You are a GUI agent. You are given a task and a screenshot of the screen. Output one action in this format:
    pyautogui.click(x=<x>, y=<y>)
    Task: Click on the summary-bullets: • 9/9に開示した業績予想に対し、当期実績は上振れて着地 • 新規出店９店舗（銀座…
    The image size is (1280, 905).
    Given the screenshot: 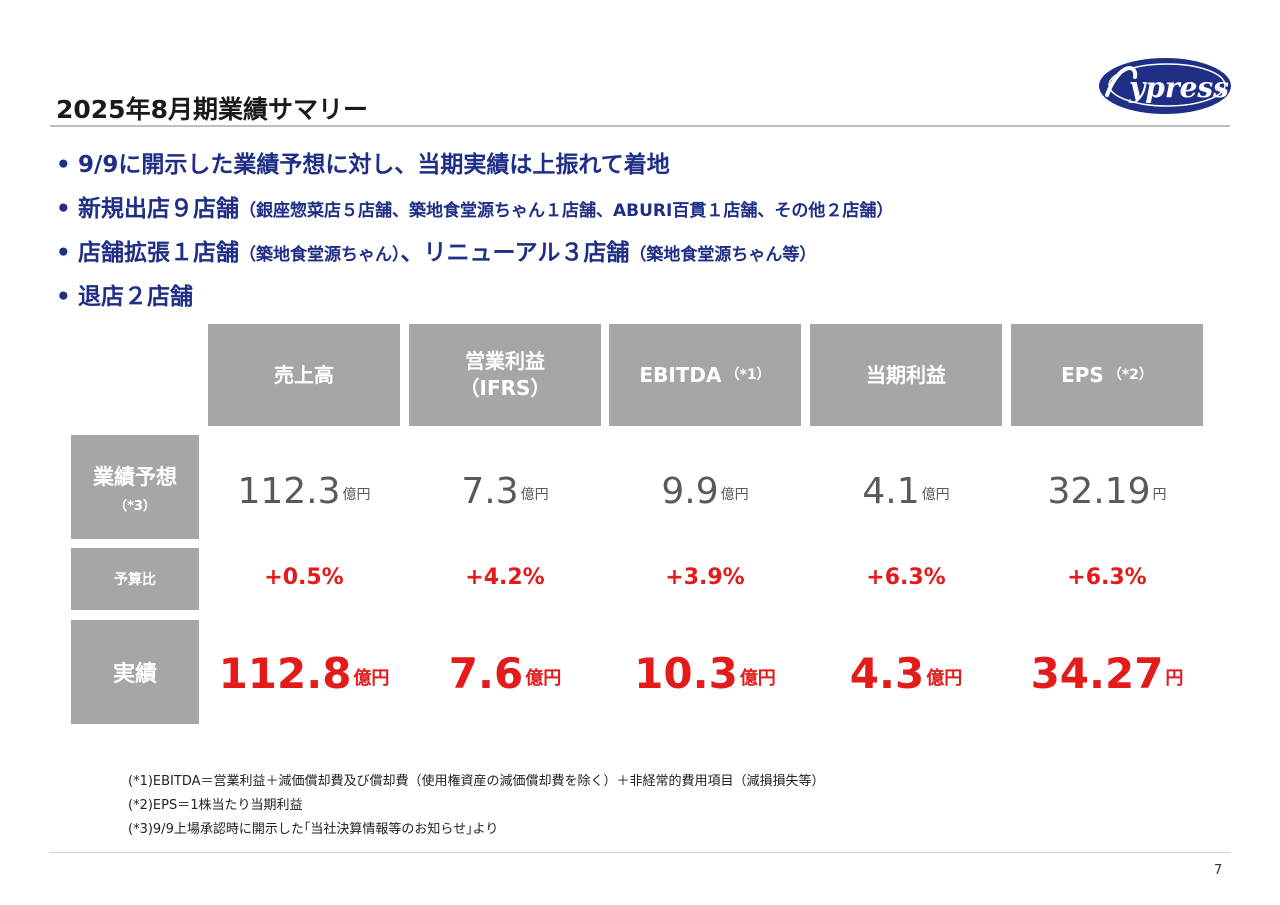 What is the action you would take?
    pyautogui.click(x=474, y=231)
    